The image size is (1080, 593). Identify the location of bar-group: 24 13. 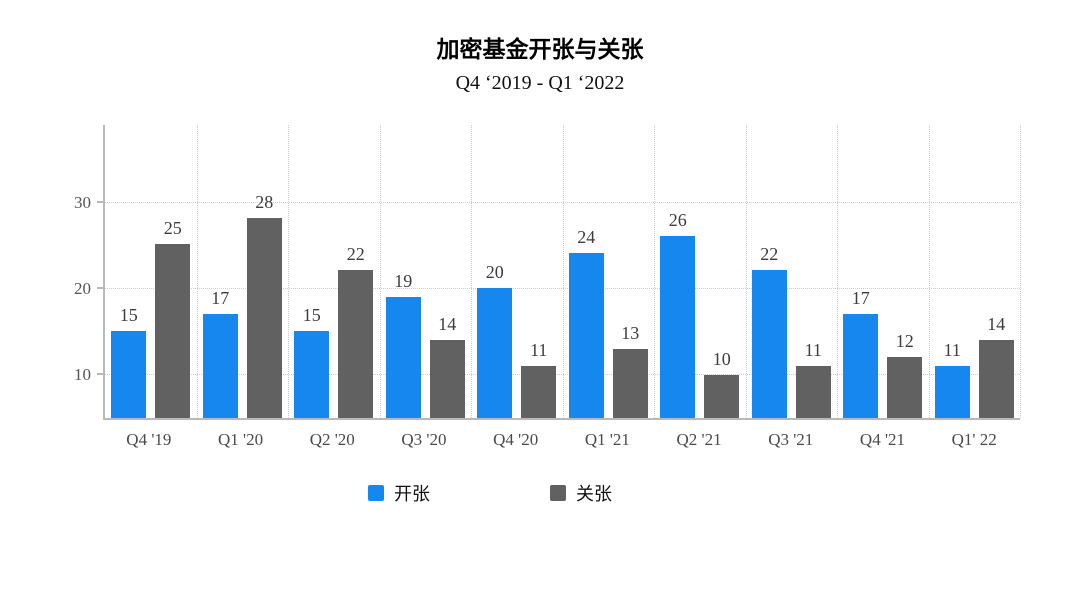
(609, 271).